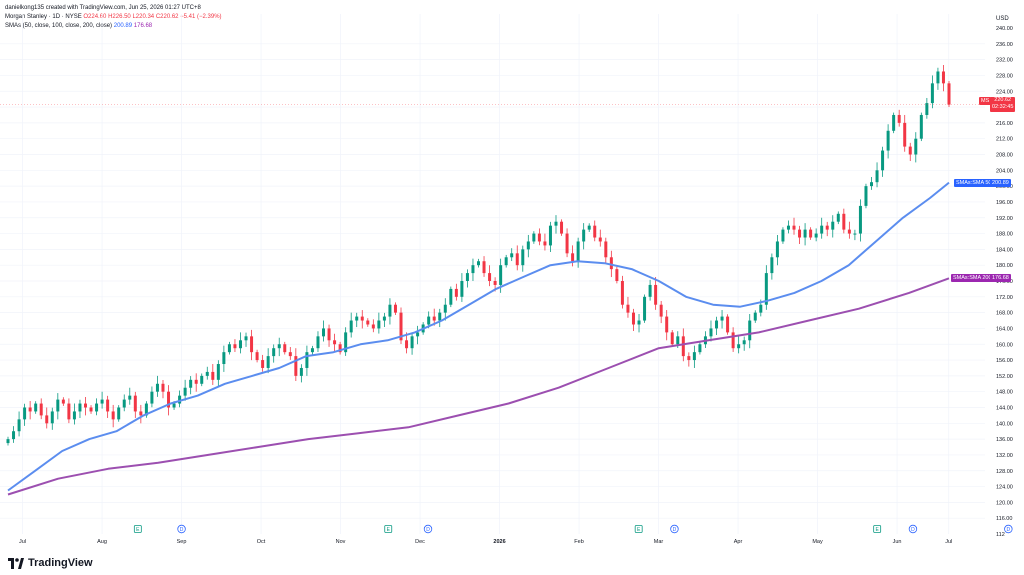 Image resolution: width=1024 pixels, height=575 pixels. What do you see at coordinates (1004, 171) in the screenshot?
I see `y-tick-label: 204.00` at bounding box center [1004, 171].